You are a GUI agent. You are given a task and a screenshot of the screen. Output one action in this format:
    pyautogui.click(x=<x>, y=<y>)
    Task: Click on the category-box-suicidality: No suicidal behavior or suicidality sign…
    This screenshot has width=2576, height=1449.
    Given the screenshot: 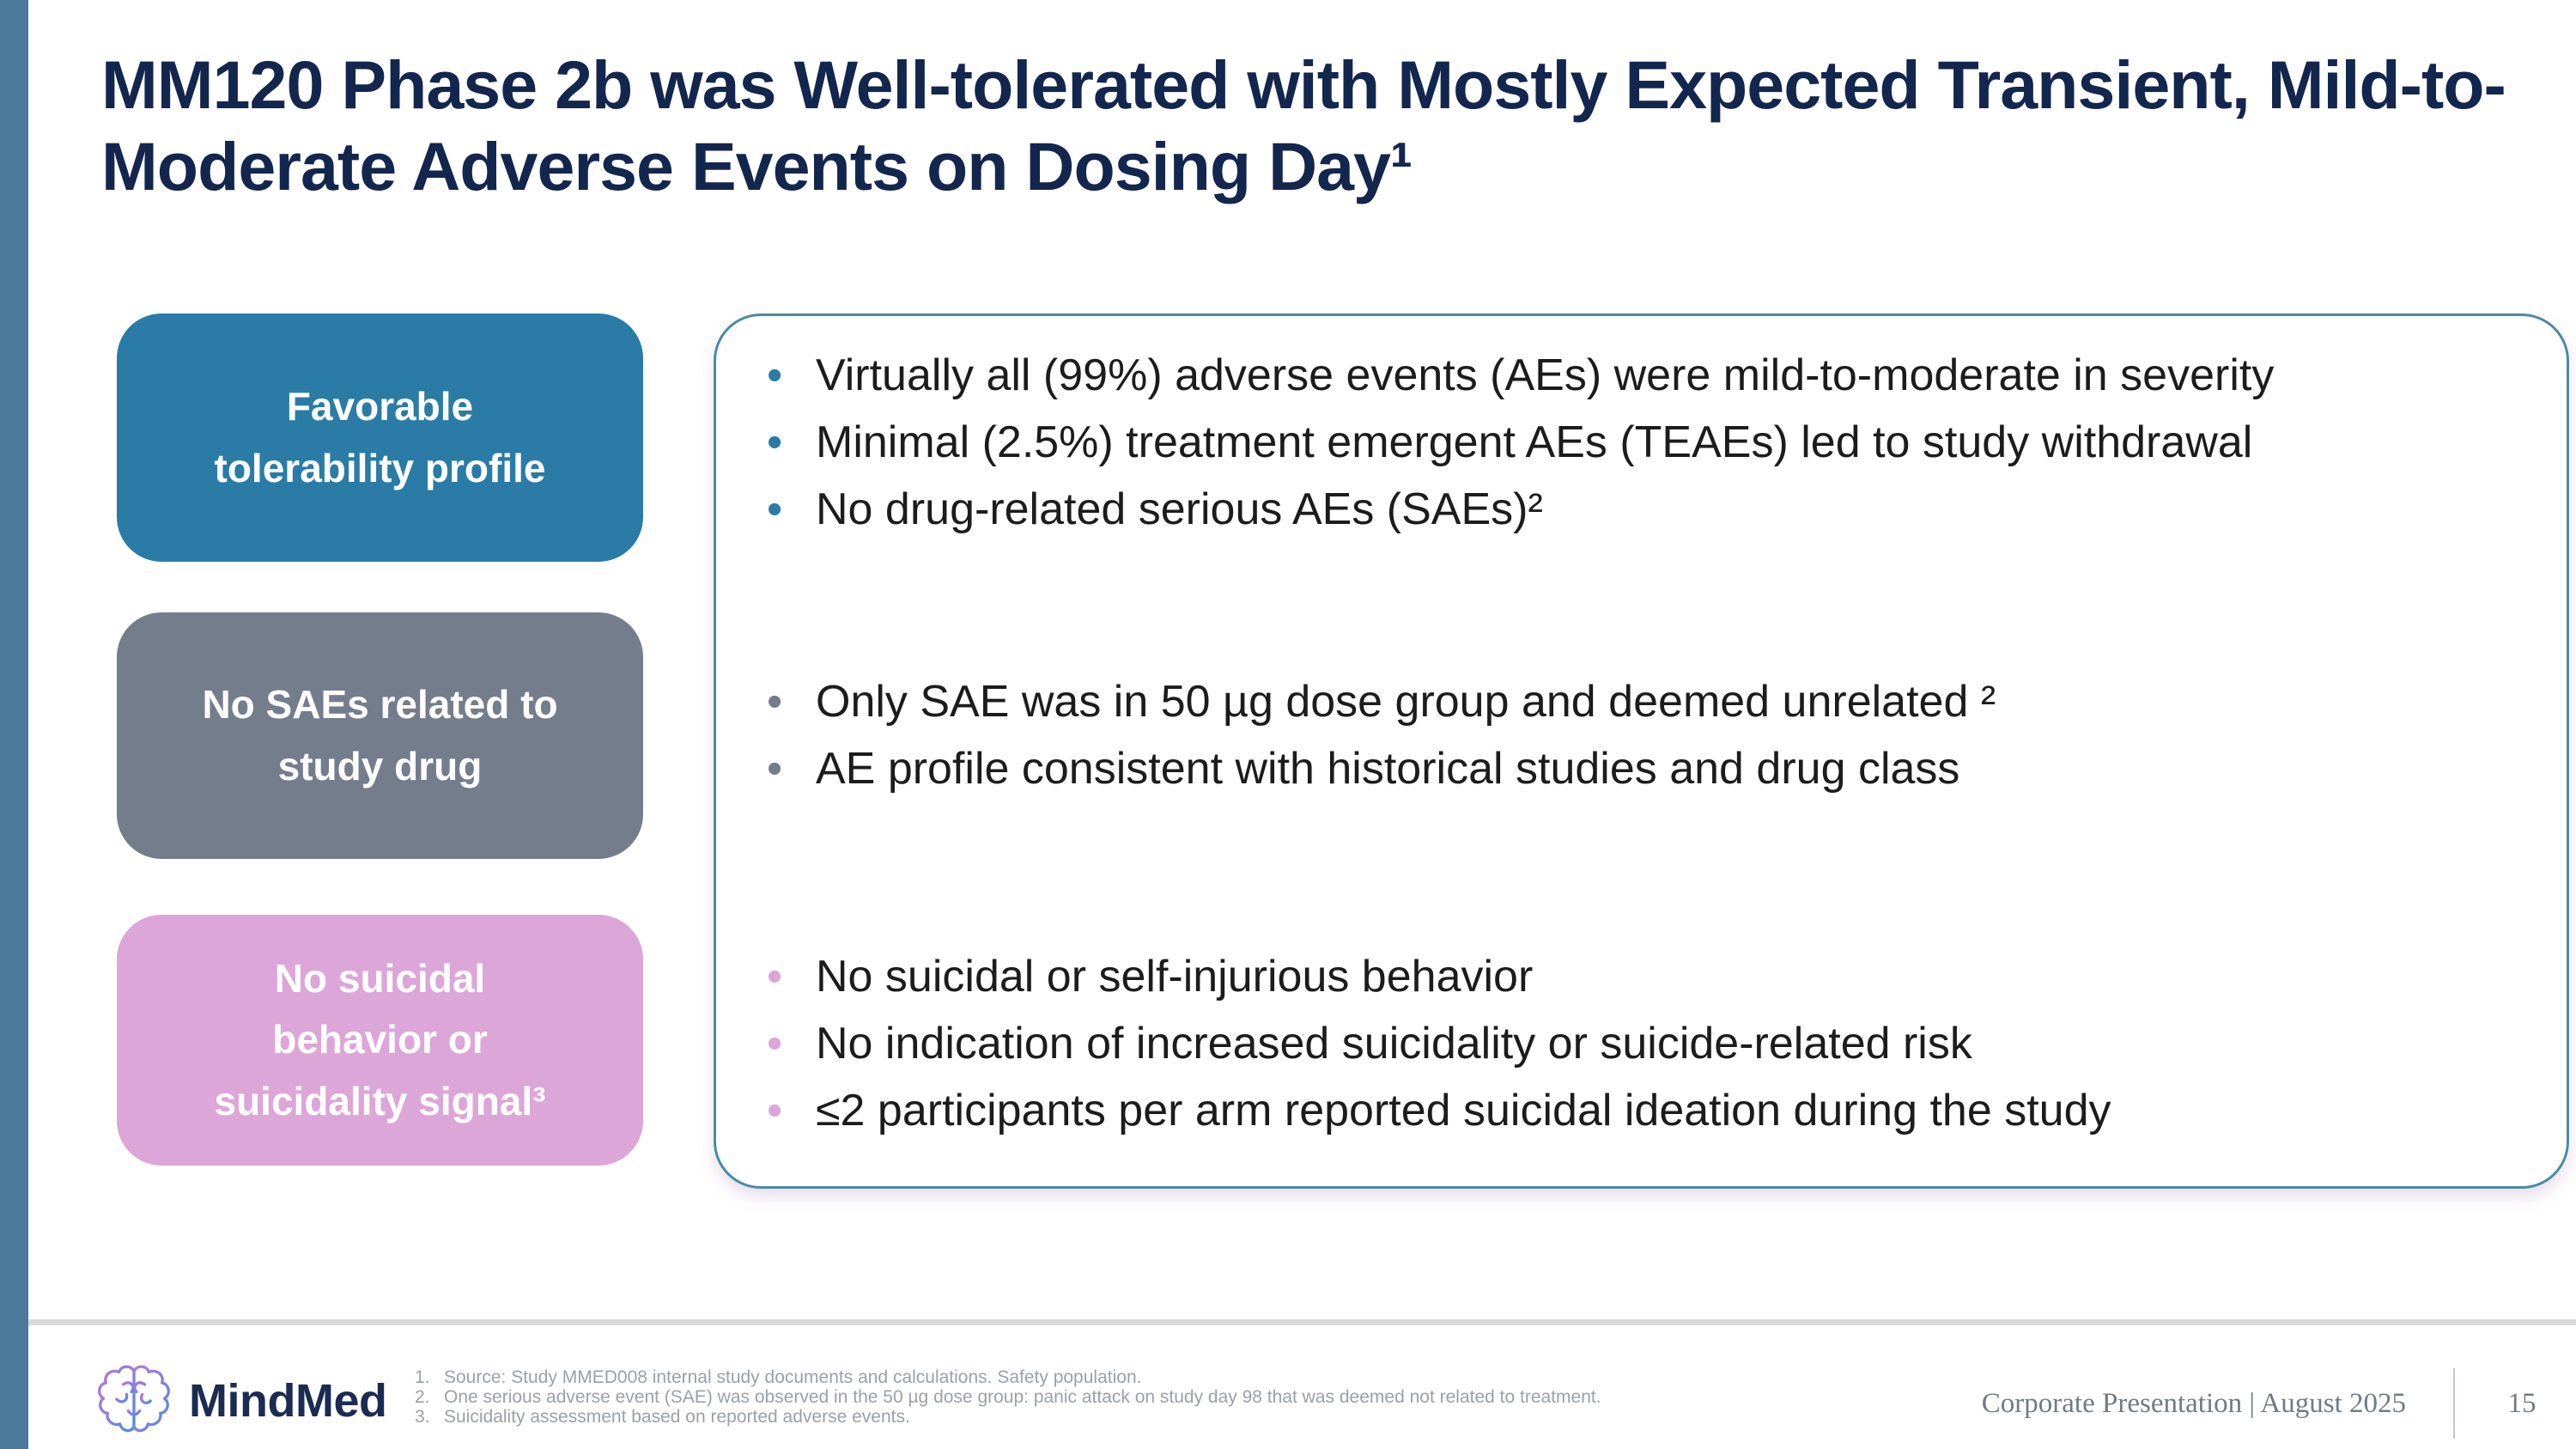 What is the action you would take?
    pyautogui.click(x=380, y=1040)
    